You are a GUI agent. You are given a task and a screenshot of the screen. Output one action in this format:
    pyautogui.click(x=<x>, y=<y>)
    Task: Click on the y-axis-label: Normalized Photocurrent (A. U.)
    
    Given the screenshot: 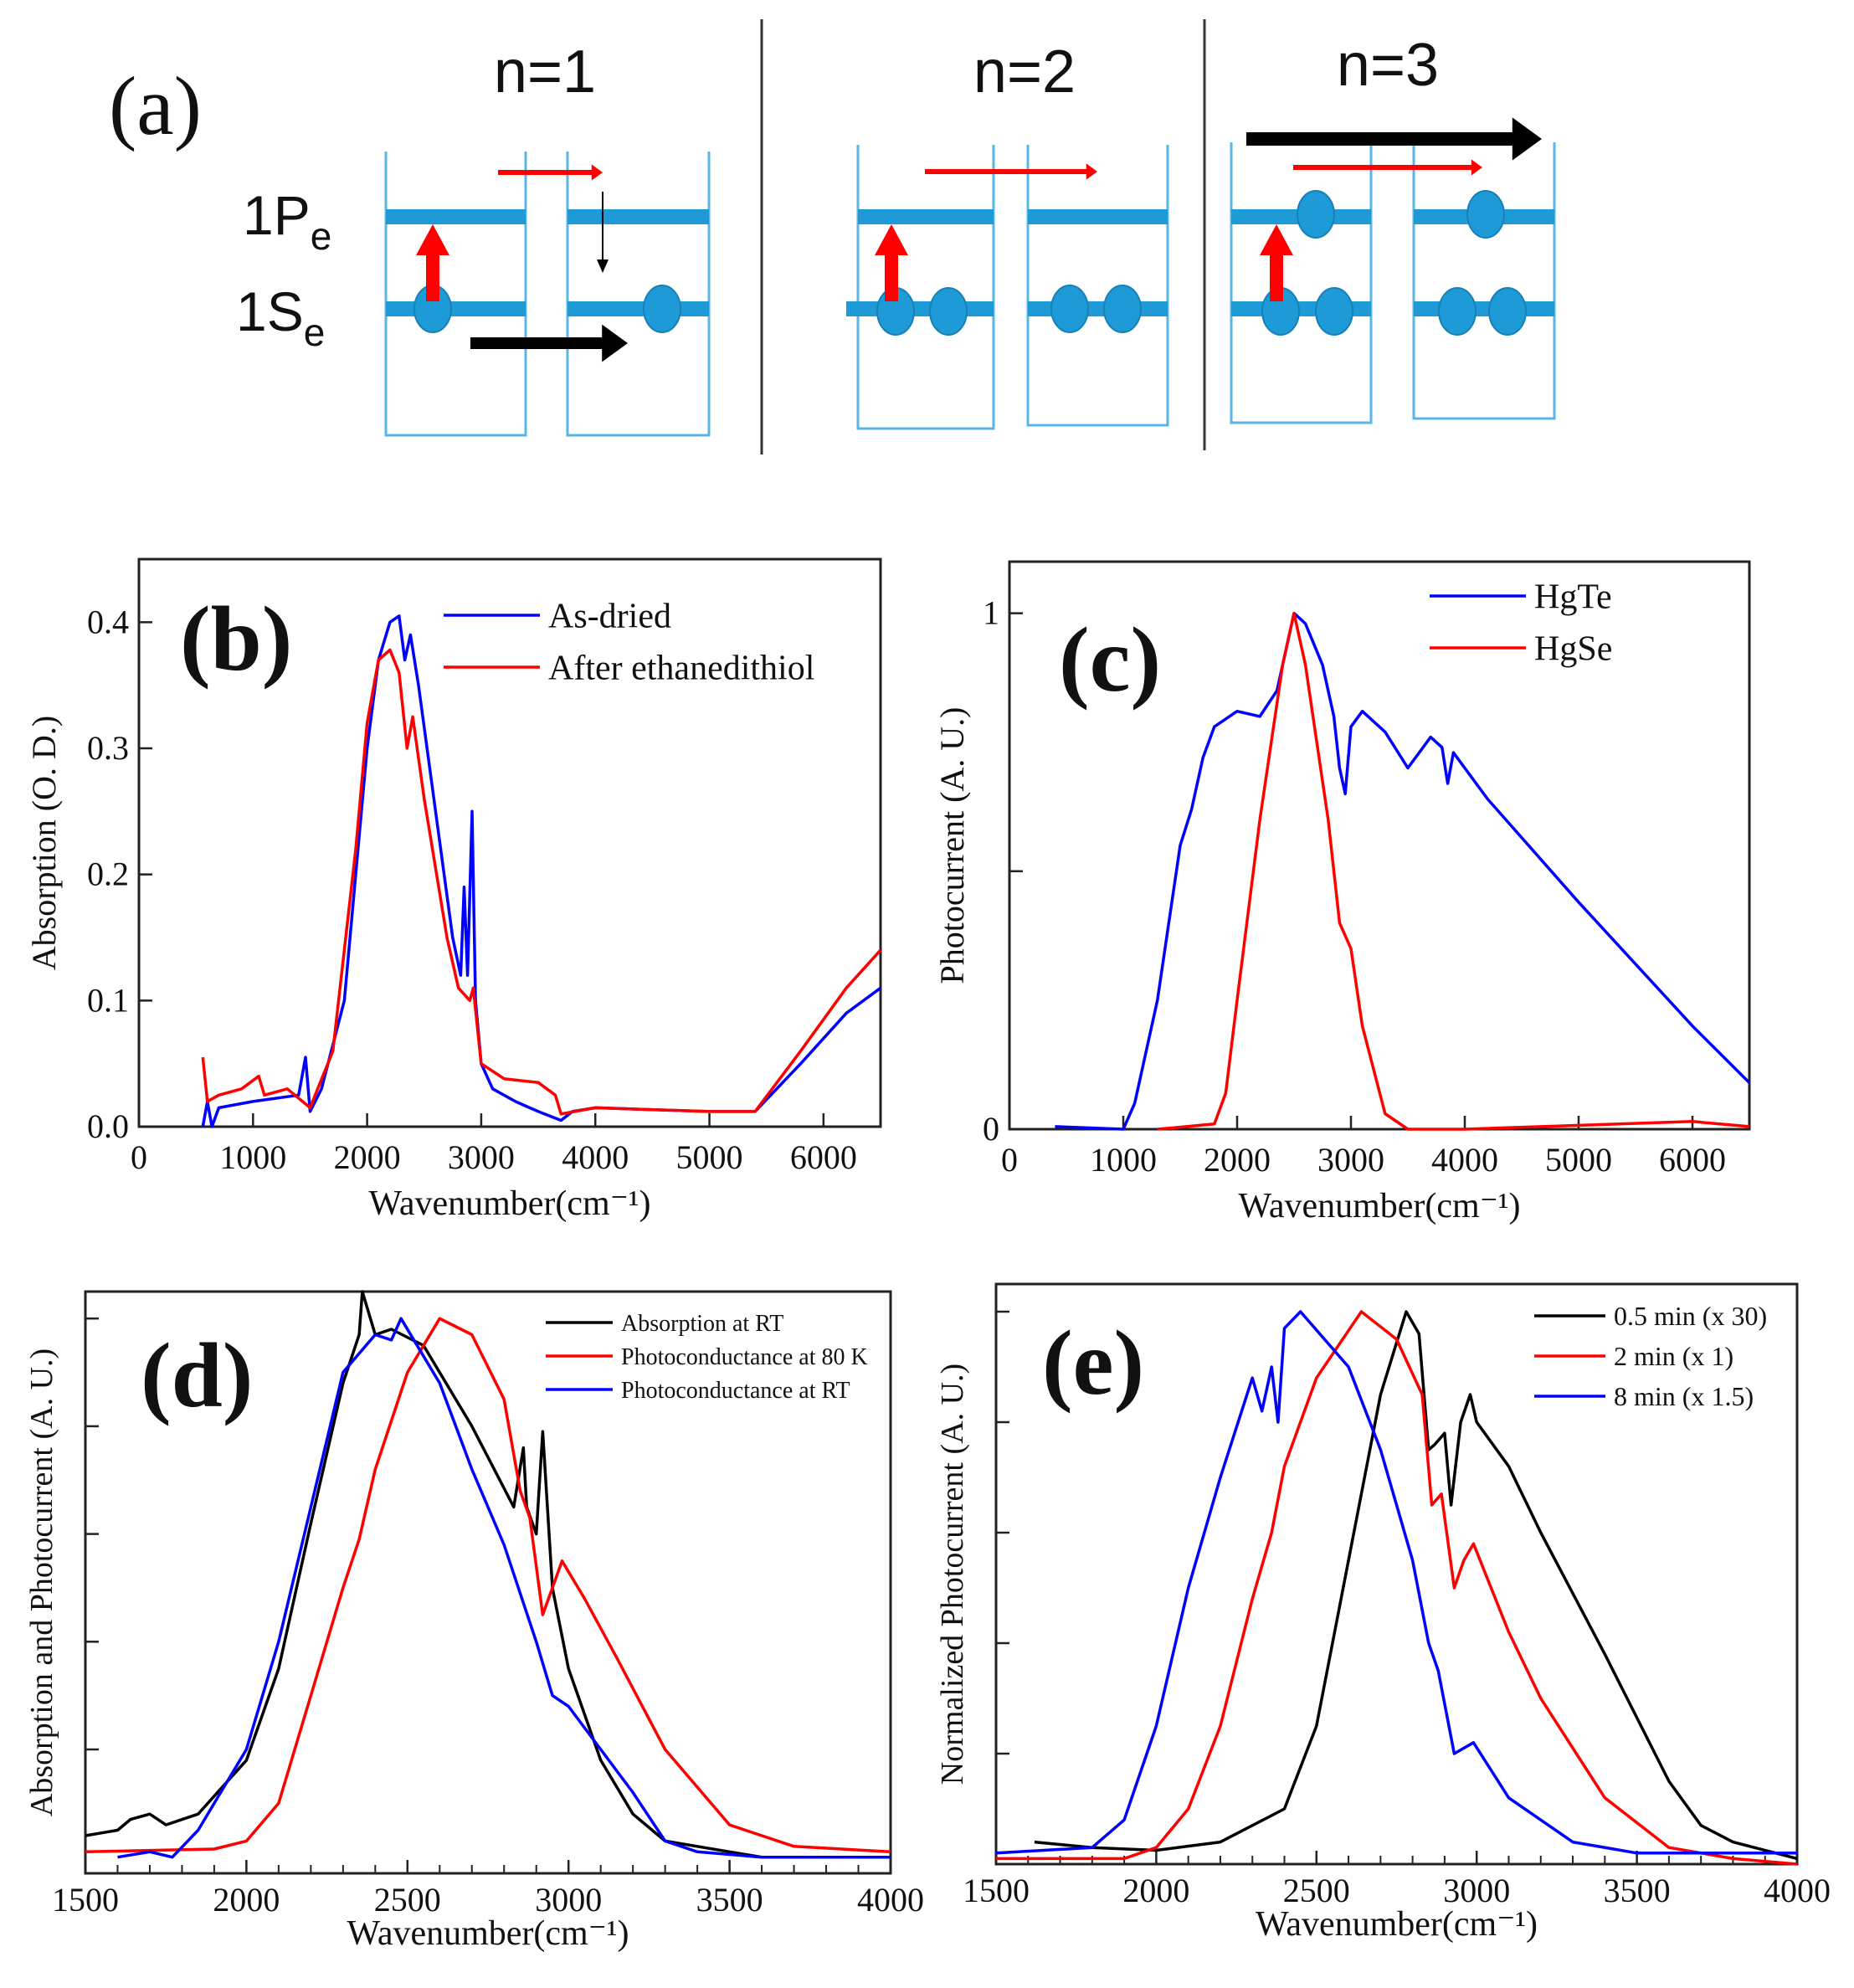 What is the action you would take?
    pyautogui.click(x=952, y=1574)
    